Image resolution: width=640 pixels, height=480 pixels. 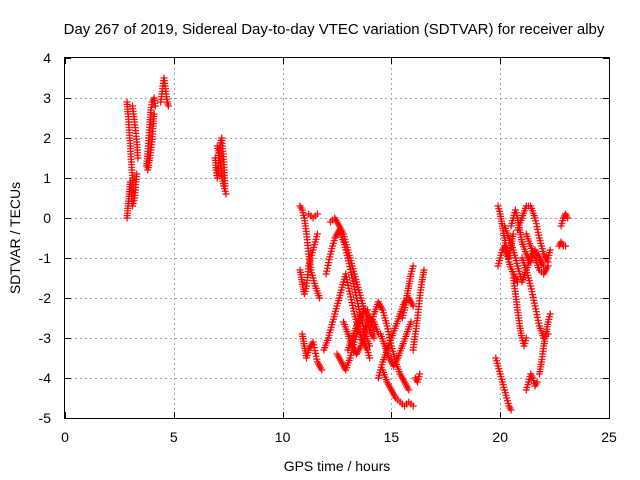 I want to click on x-tick-label: 10, so click(x=283, y=437).